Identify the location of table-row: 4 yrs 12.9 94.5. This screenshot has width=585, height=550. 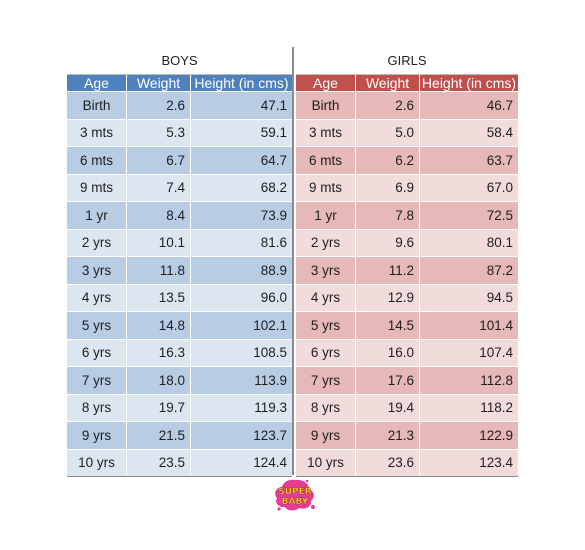
(407, 298).